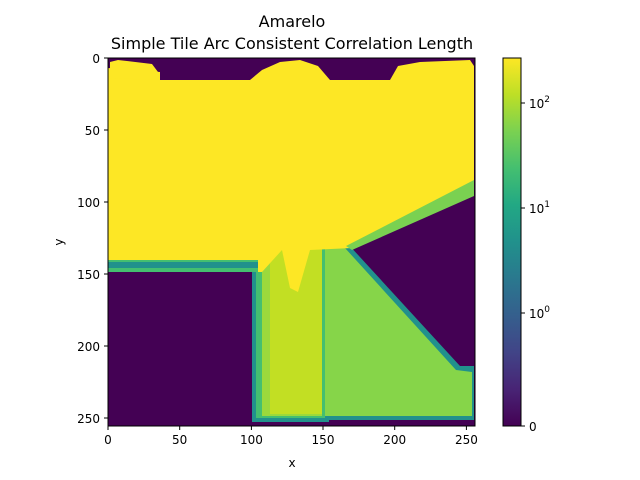 The image size is (640, 480). What do you see at coordinates (526, 245) in the screenshot?
I see `colorbar: 0 100 10¹ 10²` at bounding box center [526, 245].